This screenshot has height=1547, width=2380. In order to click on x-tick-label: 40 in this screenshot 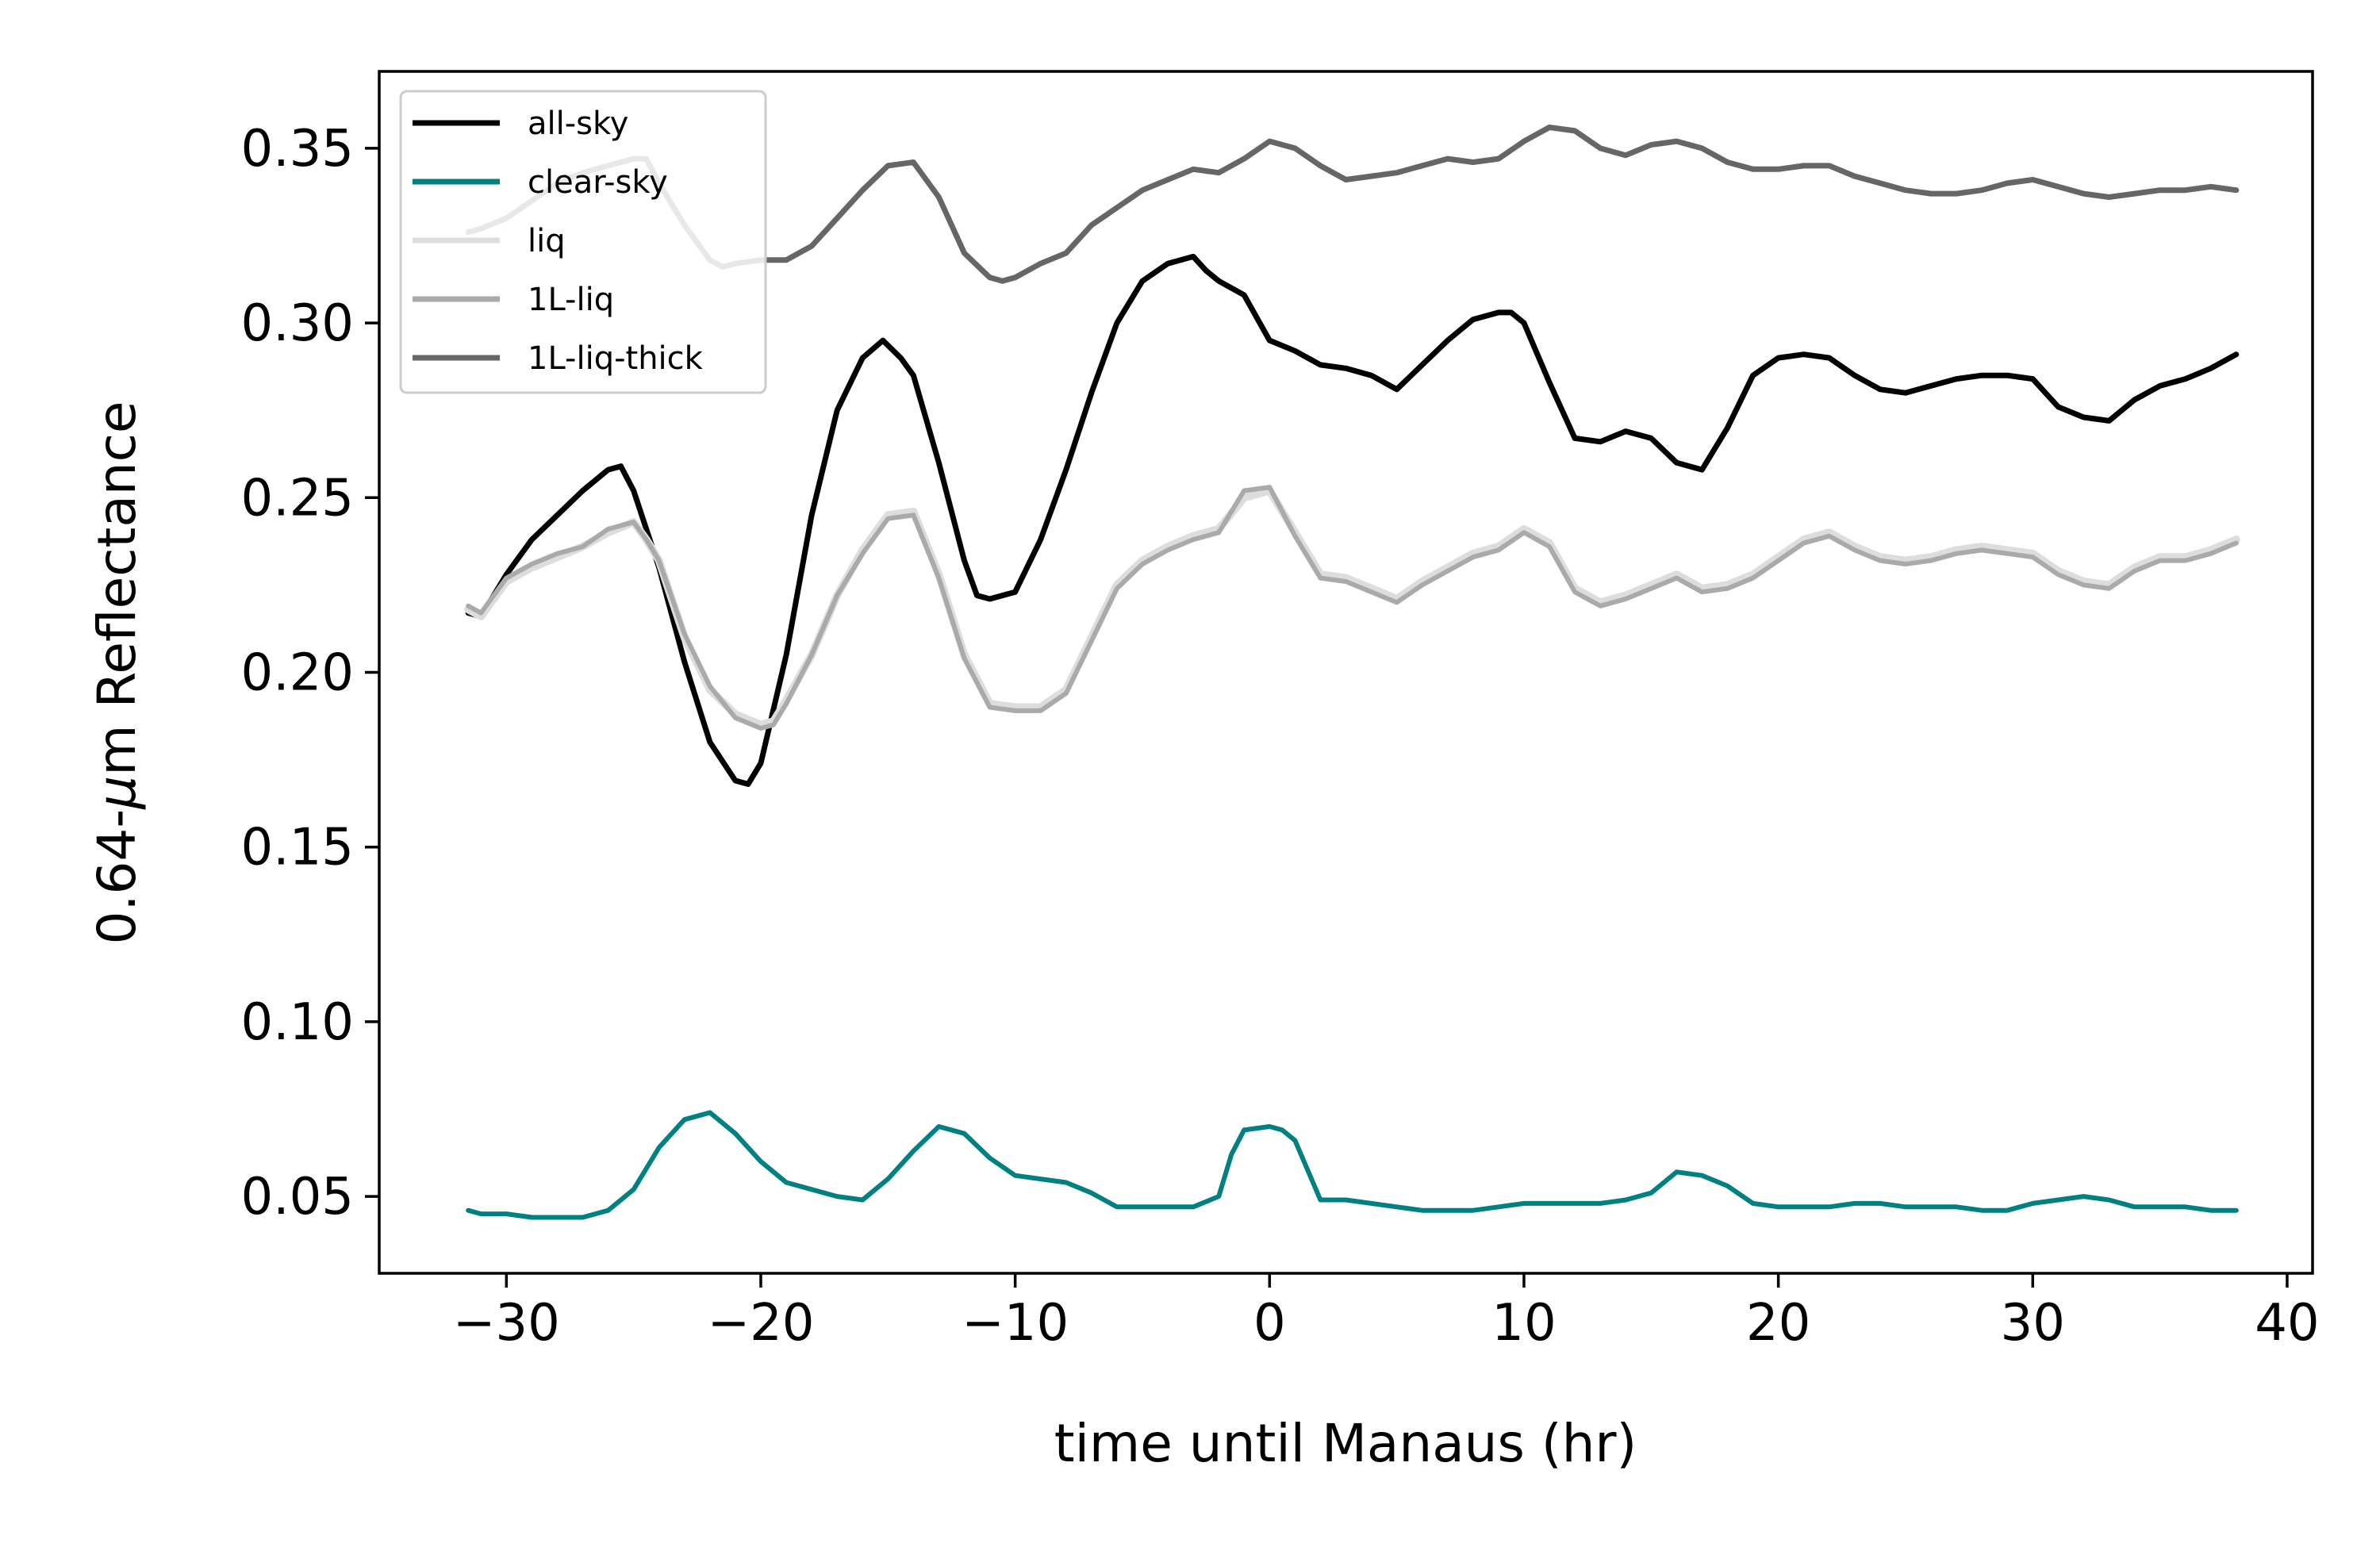, I will do `click(2287, 1323)`.